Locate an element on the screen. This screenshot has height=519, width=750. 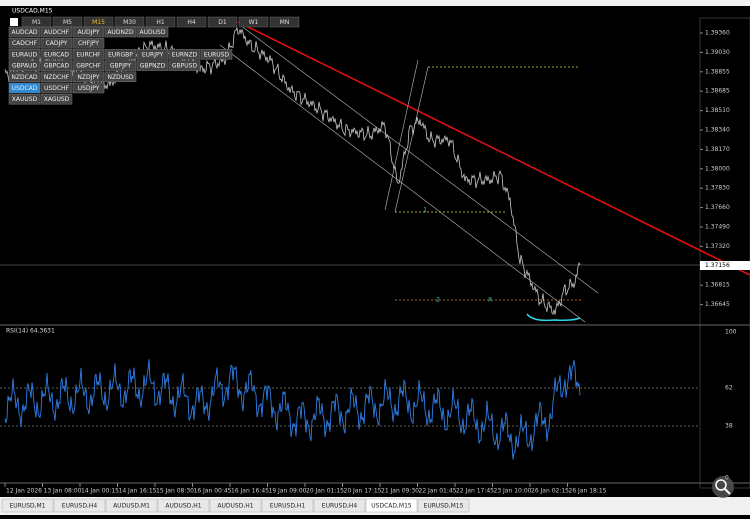
handwritten-note: 2 is located at coordinates (438, 300).